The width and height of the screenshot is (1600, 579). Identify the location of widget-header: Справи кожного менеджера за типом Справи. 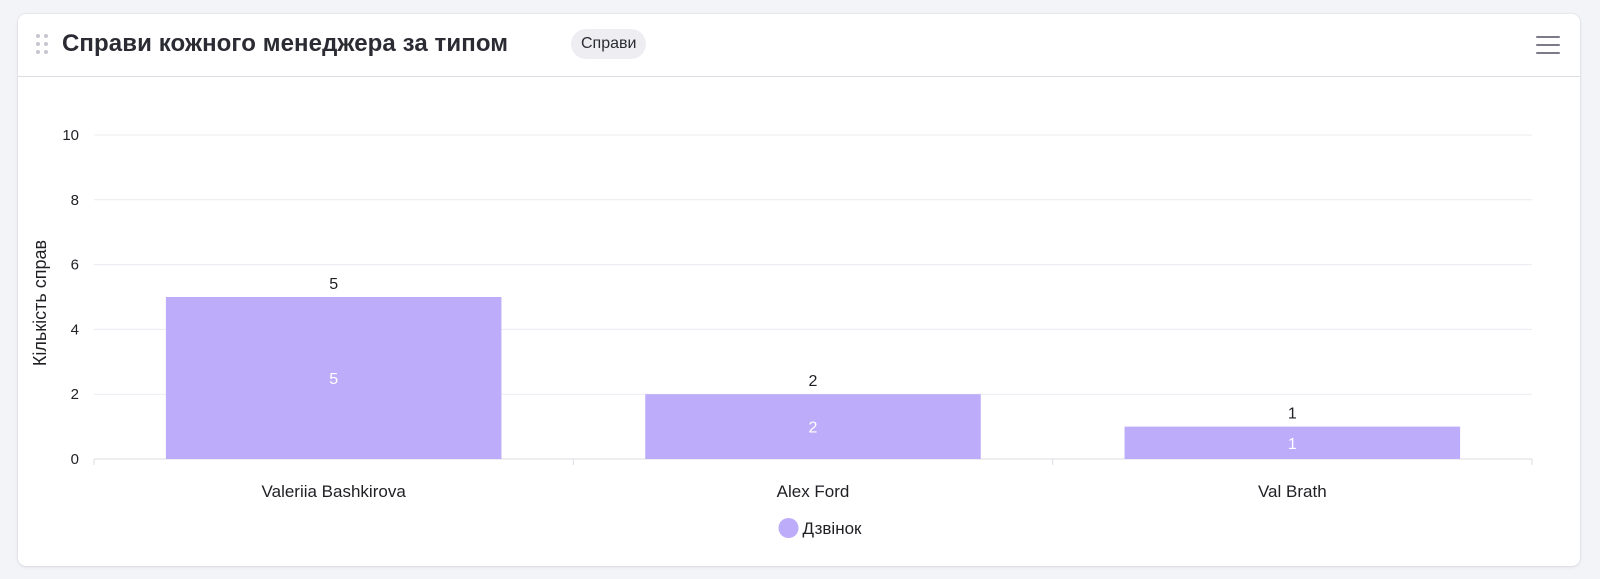
(799, 45).